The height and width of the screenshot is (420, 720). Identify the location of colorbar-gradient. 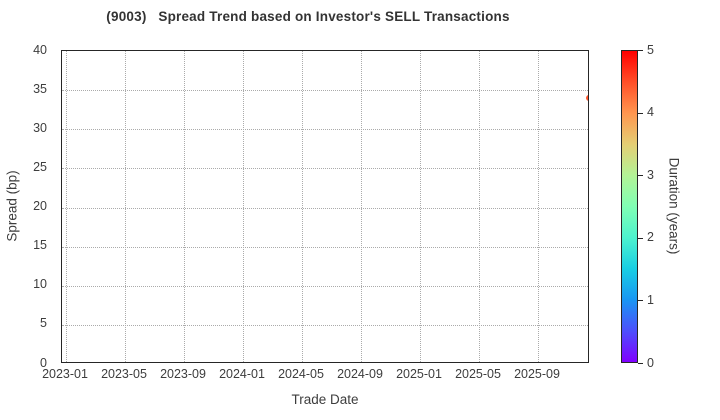
(629, 206).